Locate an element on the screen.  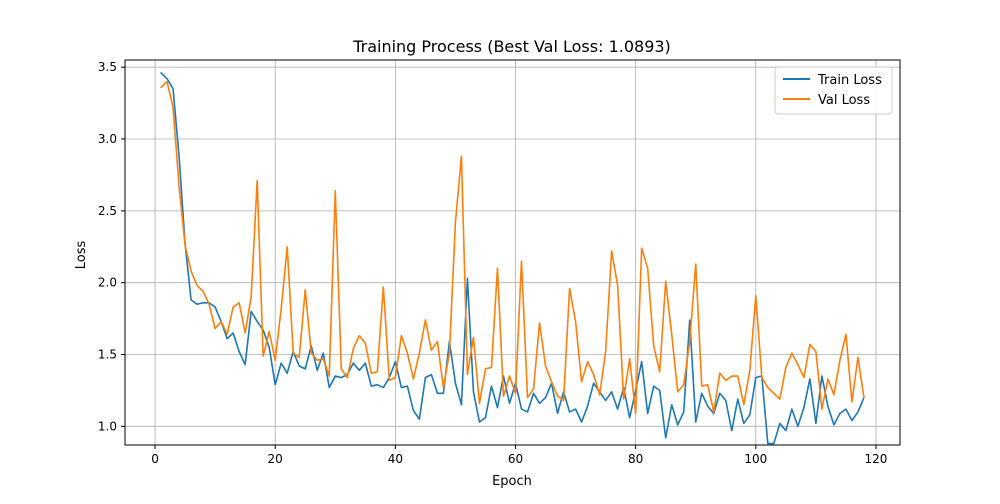
x-tick-label: 80 is located at coordinates (635, 459).